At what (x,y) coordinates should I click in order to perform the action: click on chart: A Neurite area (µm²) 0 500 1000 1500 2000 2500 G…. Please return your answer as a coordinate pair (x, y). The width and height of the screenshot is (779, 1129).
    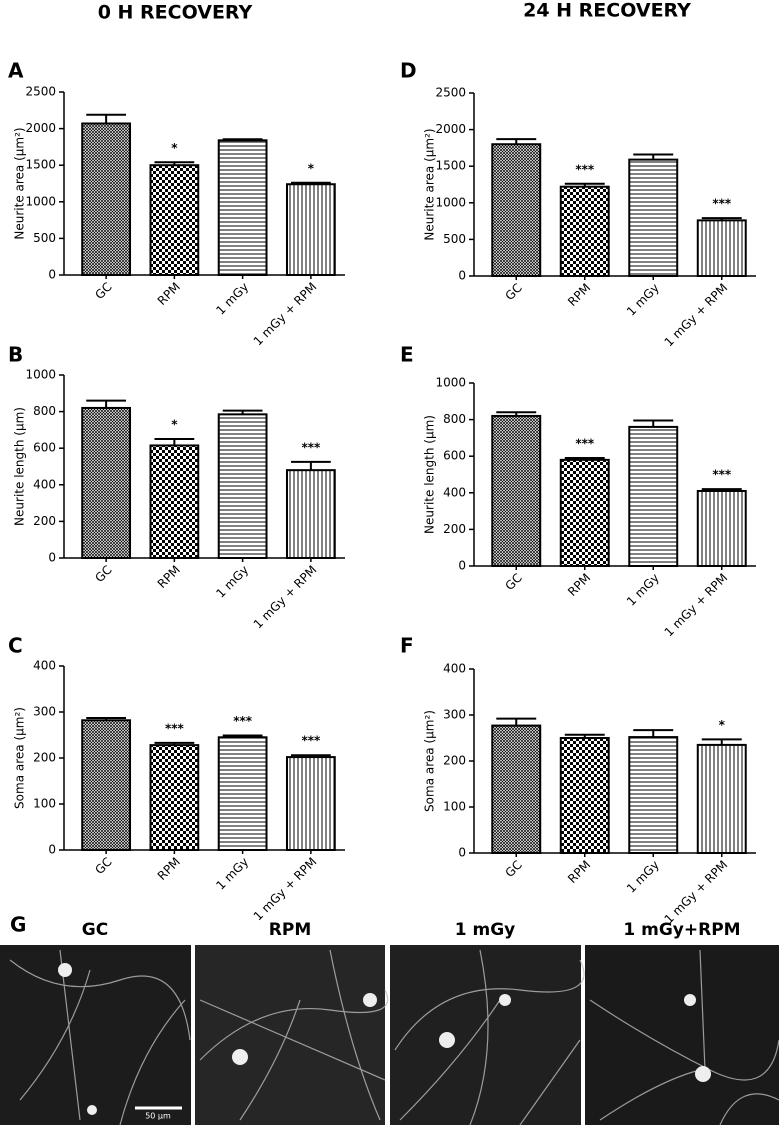
    Looking at the image, I should click on (176, 204).